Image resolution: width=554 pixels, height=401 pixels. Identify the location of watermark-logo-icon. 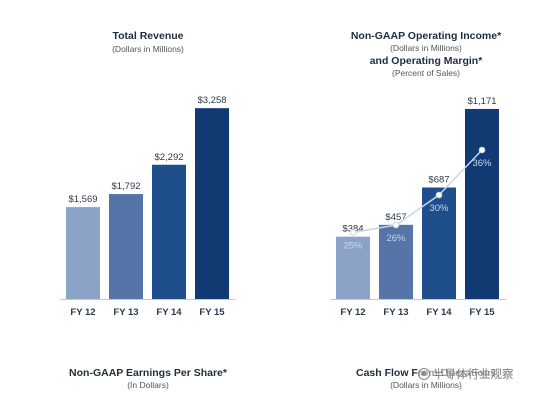
(424, 374).